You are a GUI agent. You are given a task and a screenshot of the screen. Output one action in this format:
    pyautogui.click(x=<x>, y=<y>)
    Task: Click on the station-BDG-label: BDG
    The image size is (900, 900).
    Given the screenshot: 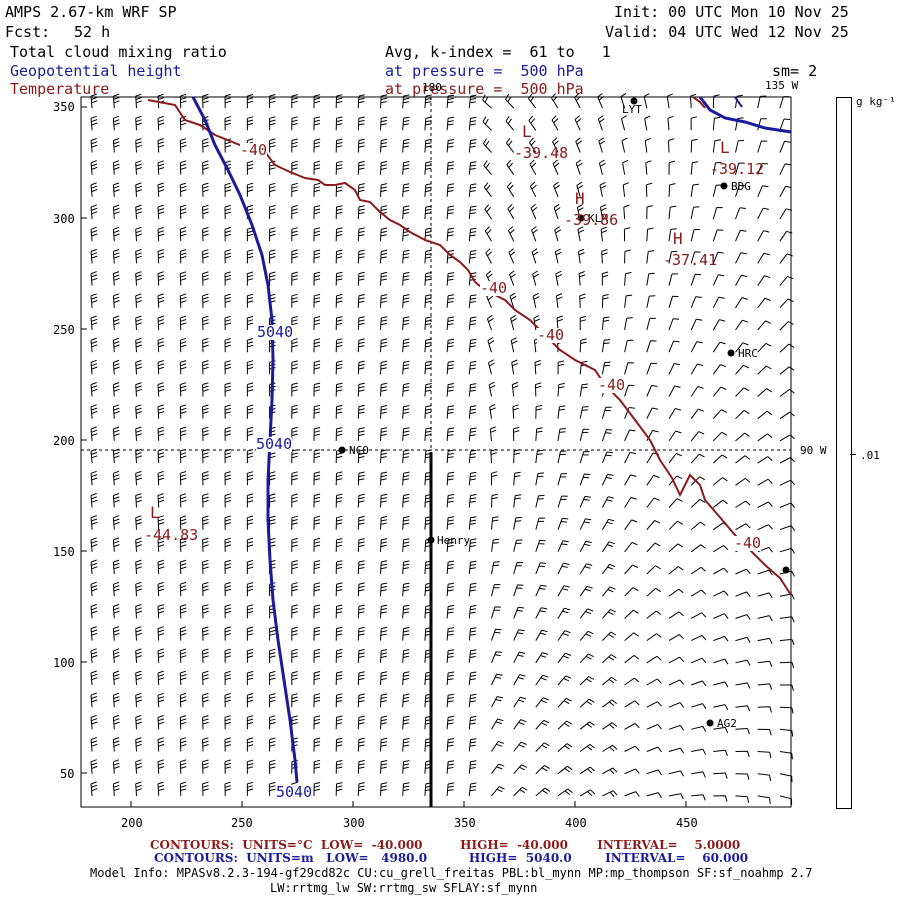 What is the action you would take?
    pyautogui.click(x=741, y=186)
    